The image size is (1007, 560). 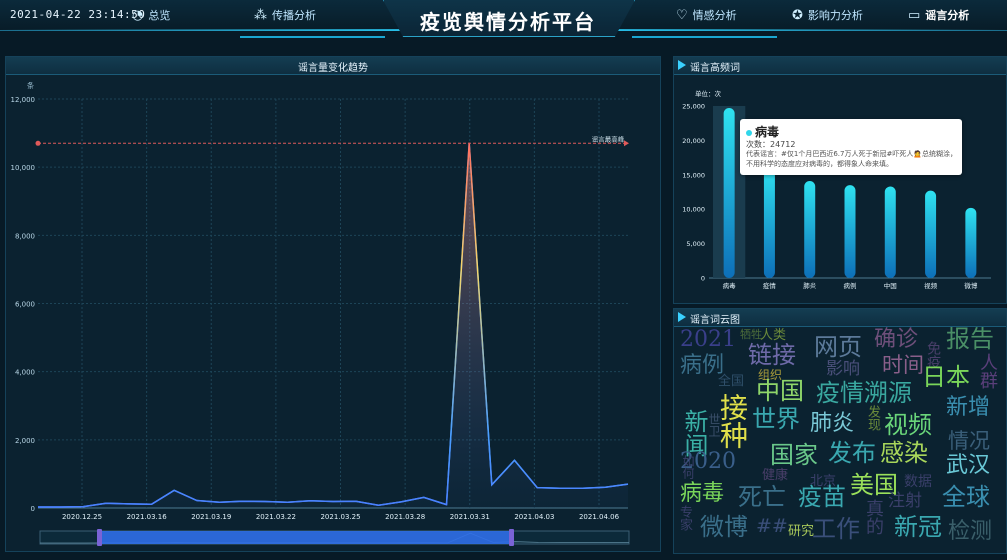 What do you see at coordinates (508, 22) in the screenshot?
I see `page-title: 疫览舆情分析平台` at bounding box center [508, 22].